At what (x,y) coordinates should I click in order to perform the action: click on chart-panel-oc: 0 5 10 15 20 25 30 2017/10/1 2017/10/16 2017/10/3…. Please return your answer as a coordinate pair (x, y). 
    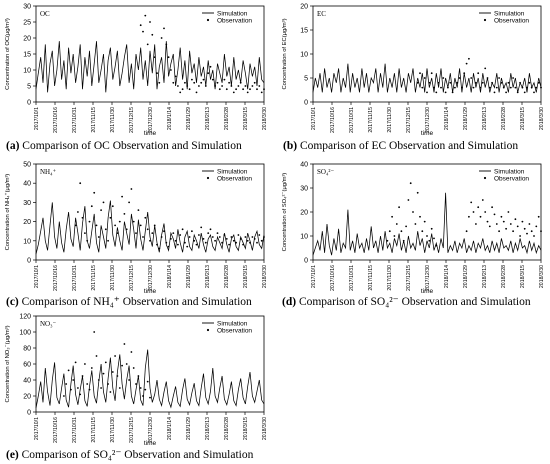
    Looking at the image, I should click on (136, 69).